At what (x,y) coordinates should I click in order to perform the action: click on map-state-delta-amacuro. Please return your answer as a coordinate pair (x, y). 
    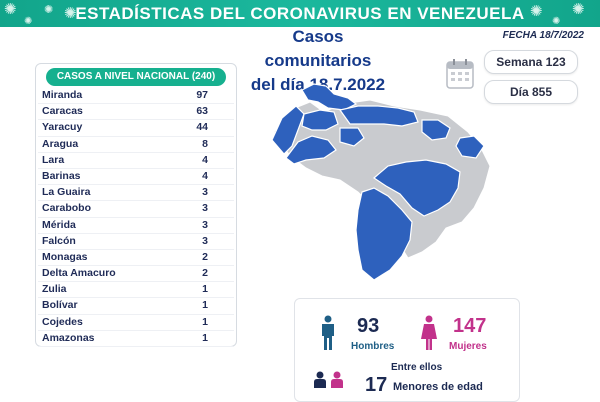
    Looking at the image, I should click on (470, 147).